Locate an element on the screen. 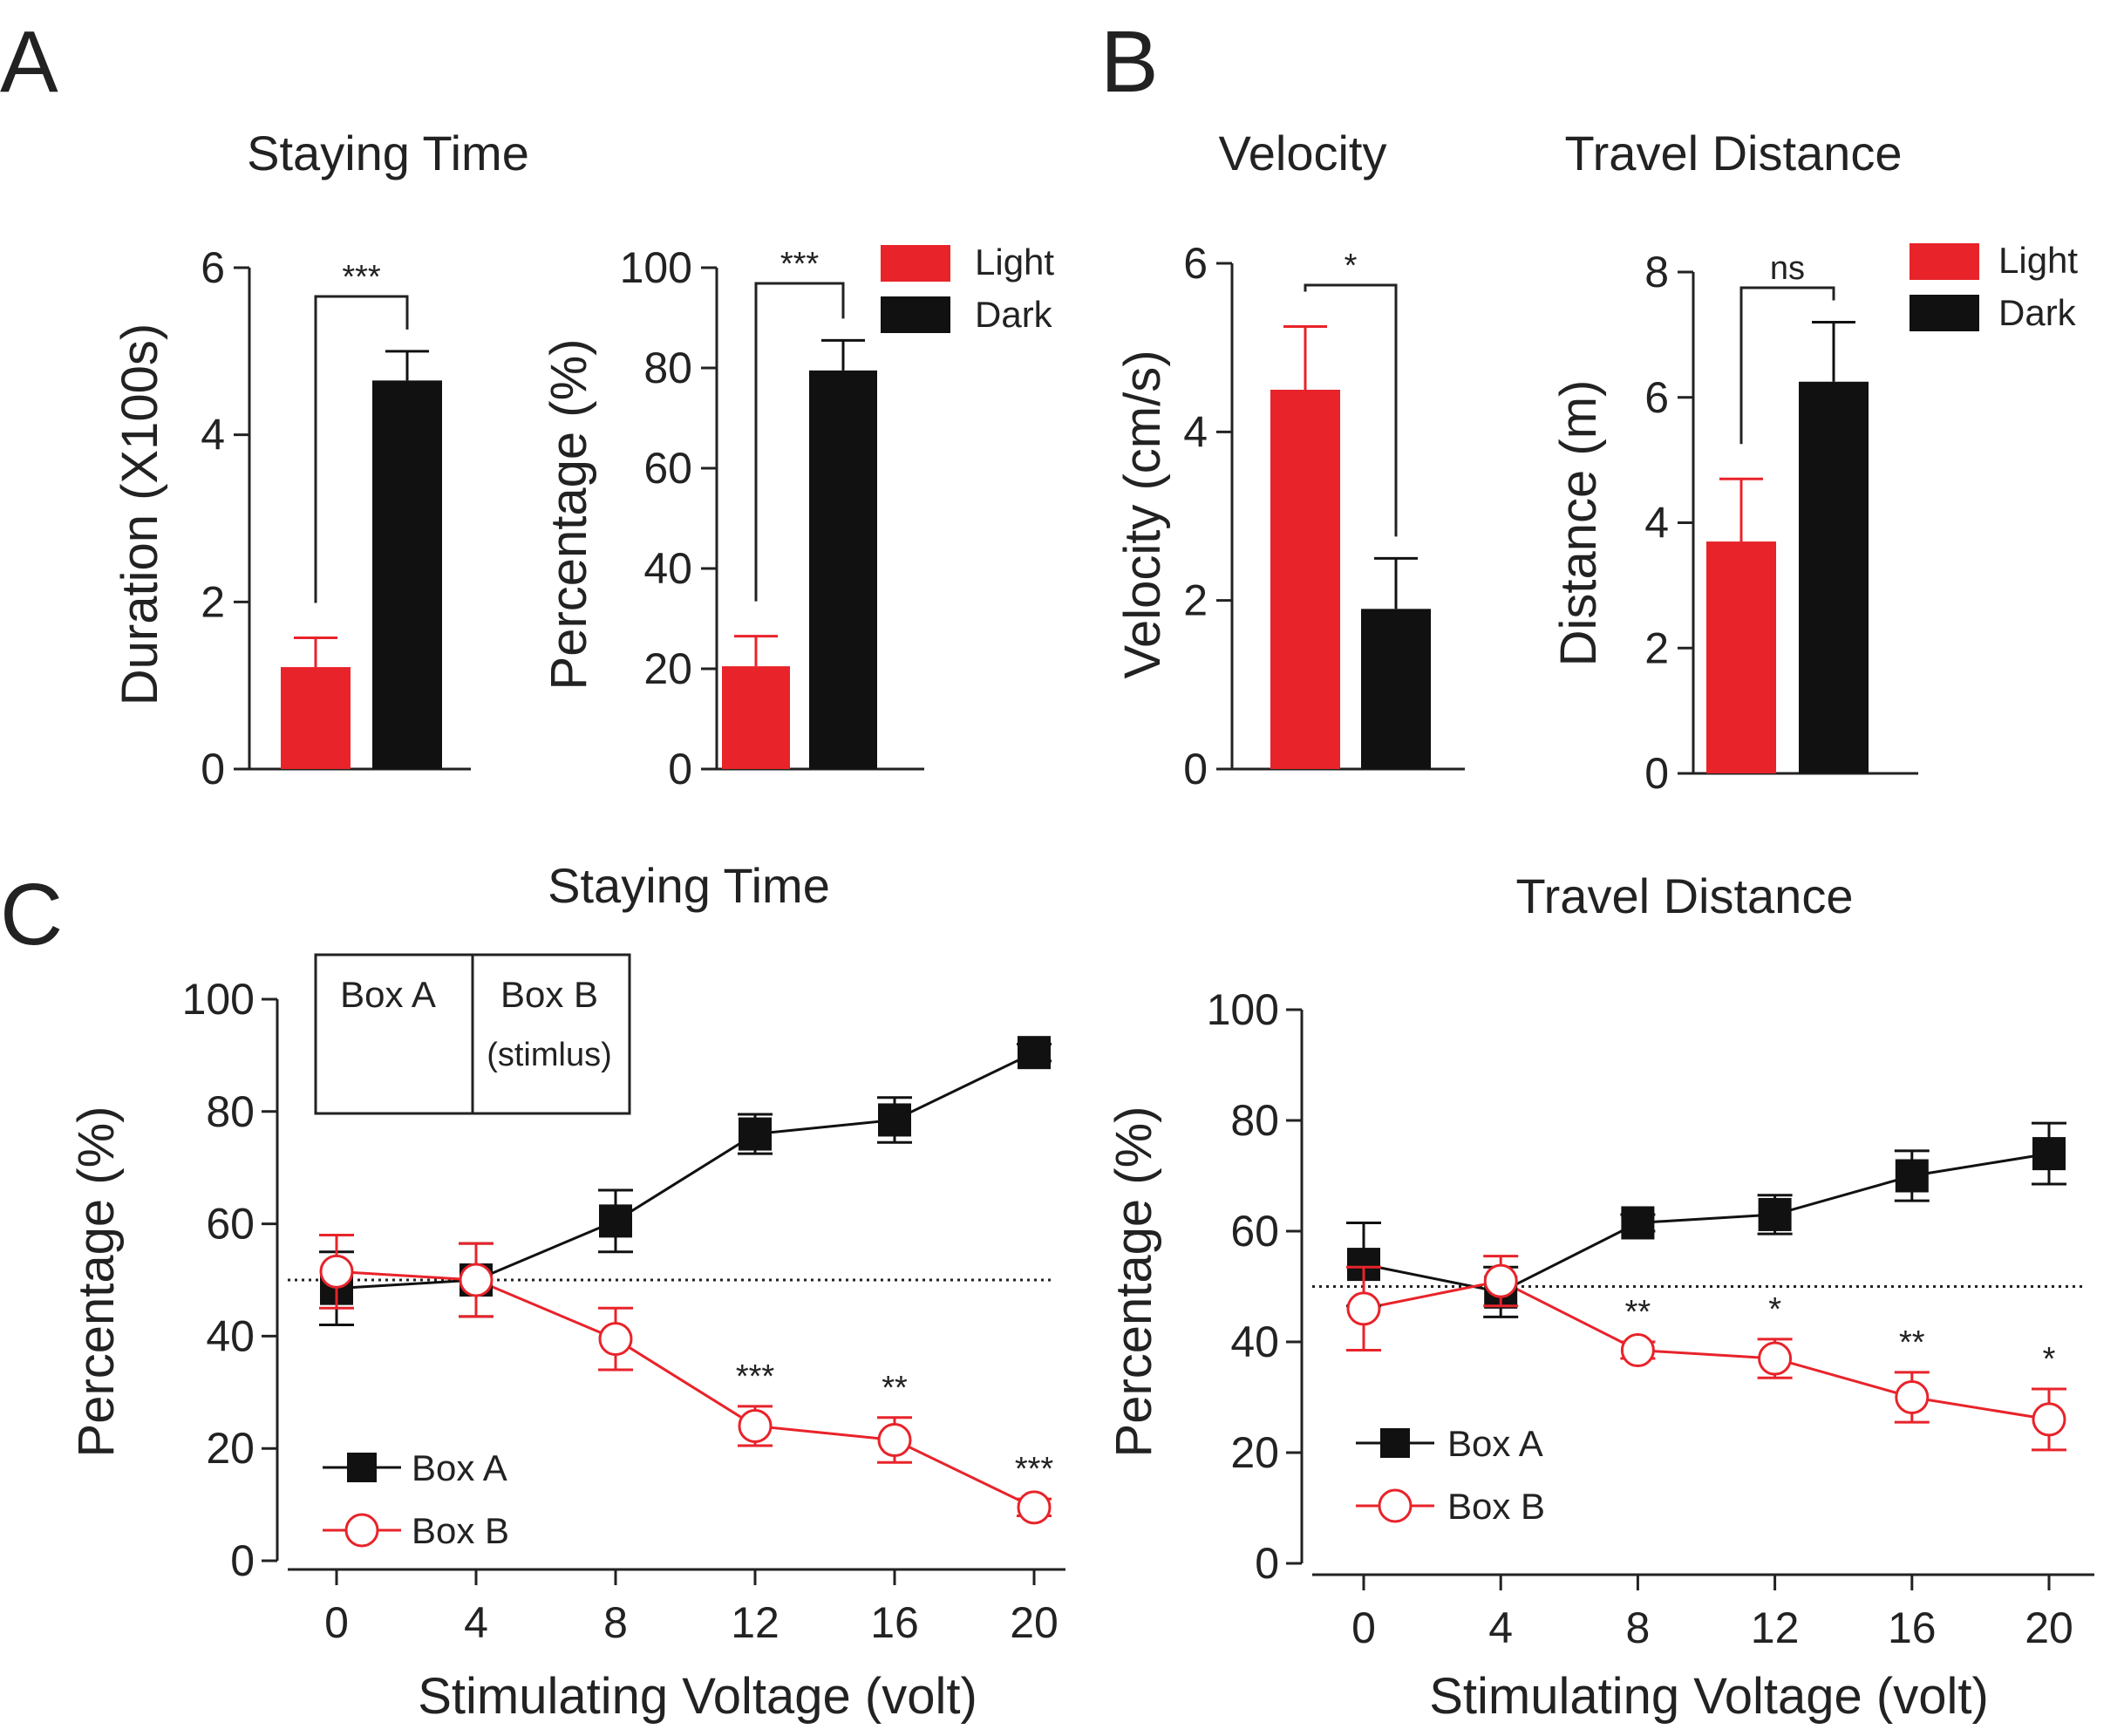 Image resolution: width=2124 pixels, height=1736 pixels. panel-letter-c: C is located at coordinates (32, 914).